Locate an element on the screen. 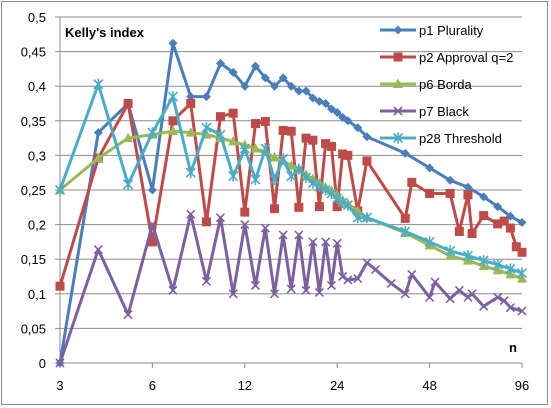 The image size is (551, 408). x-tick-label: 3 is located at coordinates (59, 385).